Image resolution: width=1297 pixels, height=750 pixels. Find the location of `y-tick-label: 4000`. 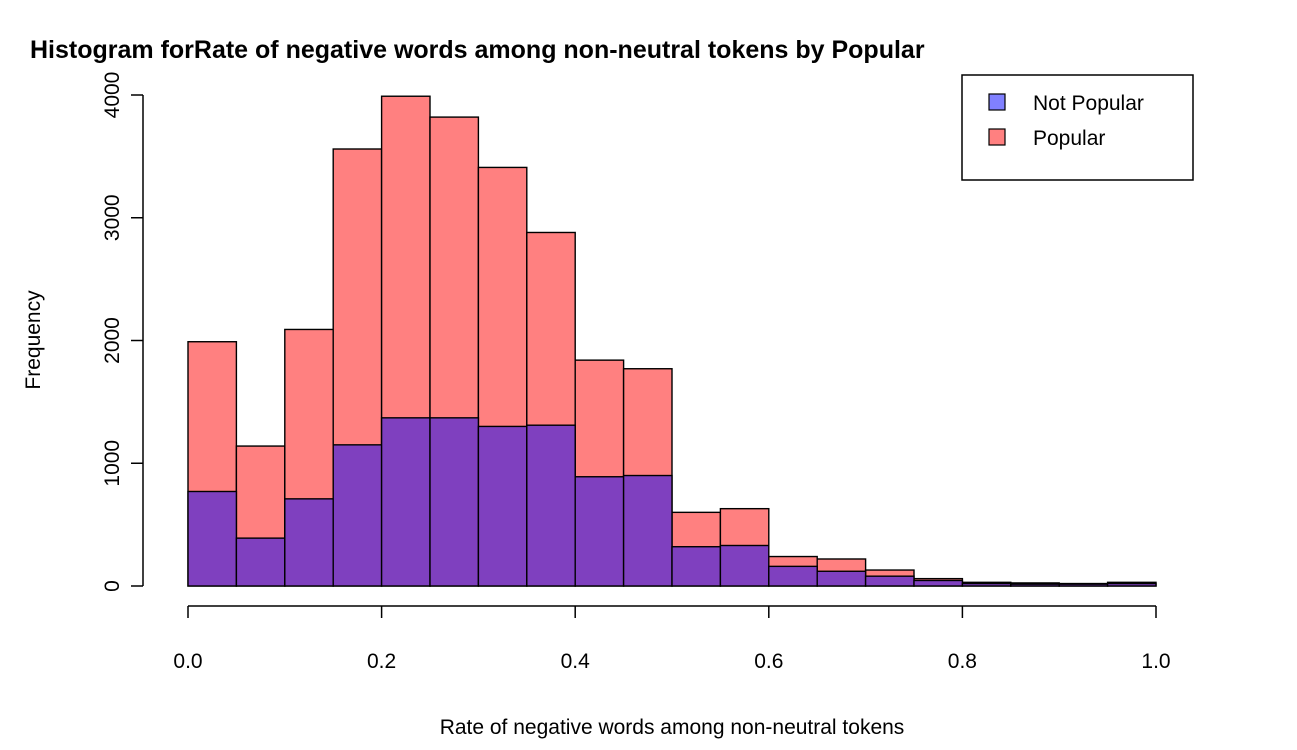

y-tick-label: 4000 is located at coordinates (112, 95).